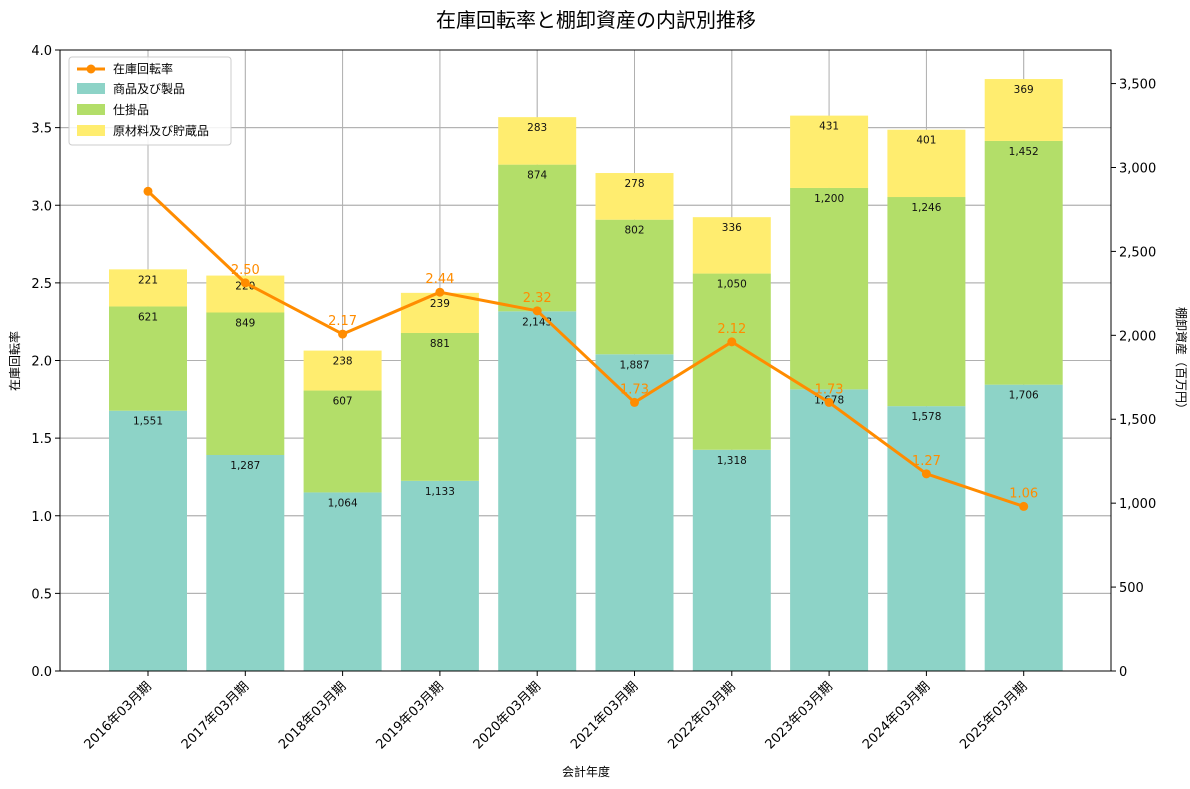 The image size is (1190, 789). Describe the element at coordinates (131, 109) in the screenshot. I see `legend-label-1: 仕掛品` at that location.